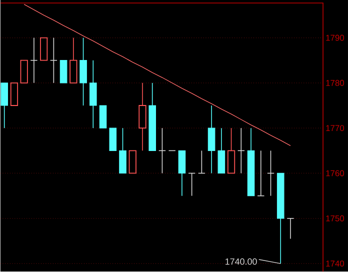 The height and width of the screenshot is (272, 348). What do you see at coordinates (241, 261) in the screenshot?
I see `annotation: 1740.00` at bounding box center [241, 261].